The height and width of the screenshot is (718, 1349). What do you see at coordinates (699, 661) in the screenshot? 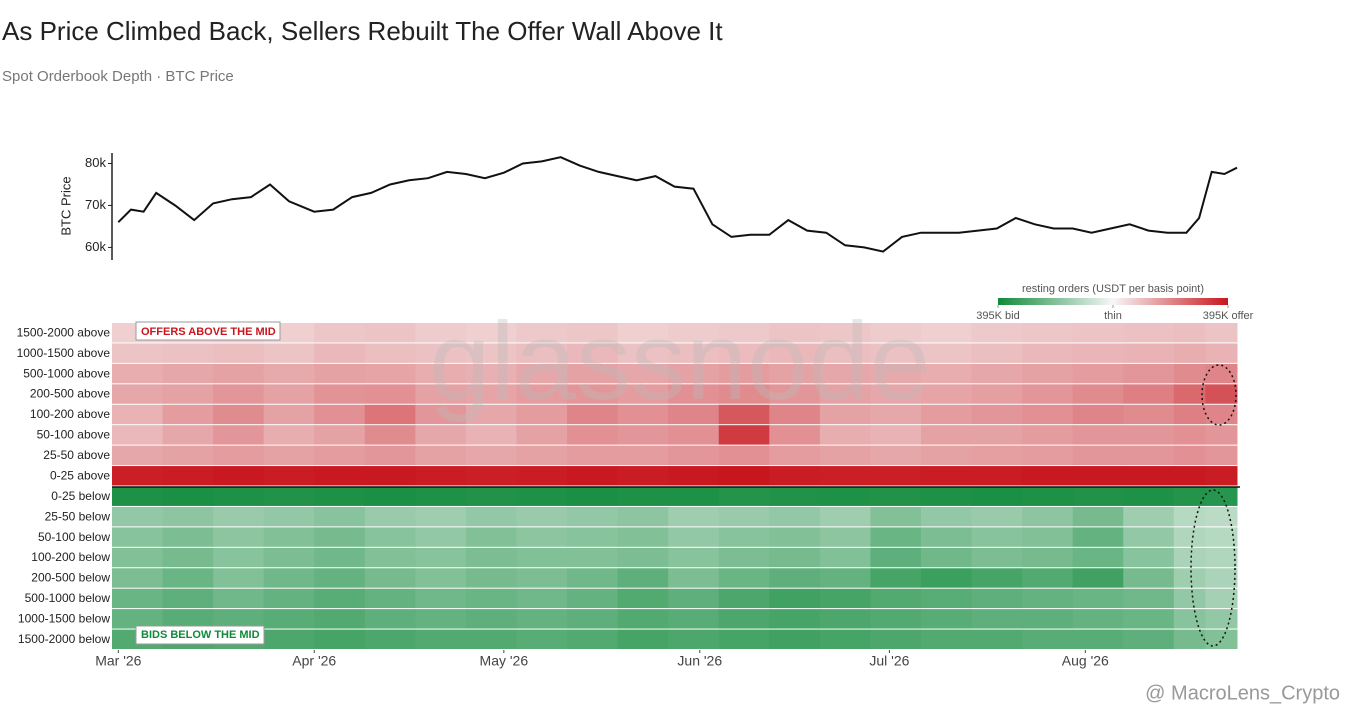
I see `x-tick-label: Jun '26` at bounding box center [699, 661].